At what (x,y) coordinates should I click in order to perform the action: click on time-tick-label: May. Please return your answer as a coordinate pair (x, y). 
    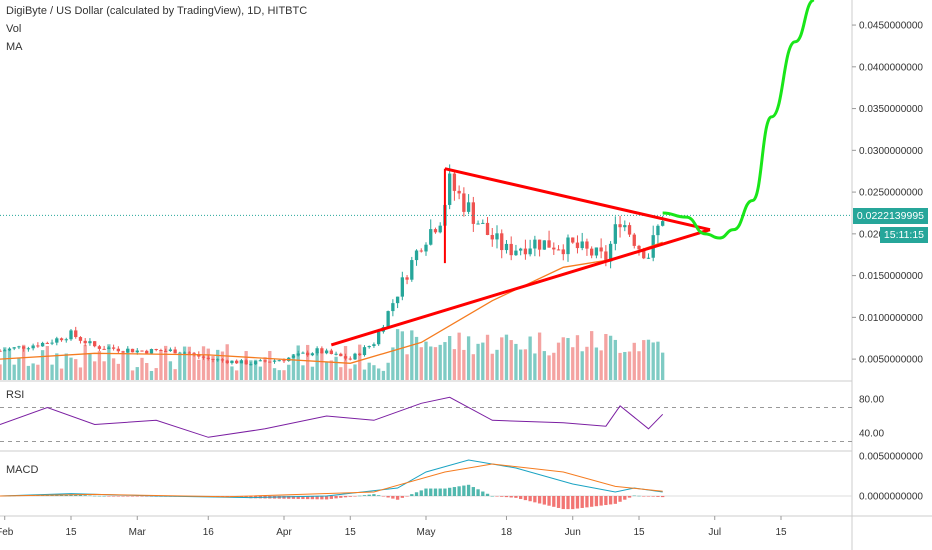
    Looking at the image, I should click on (426, 532).